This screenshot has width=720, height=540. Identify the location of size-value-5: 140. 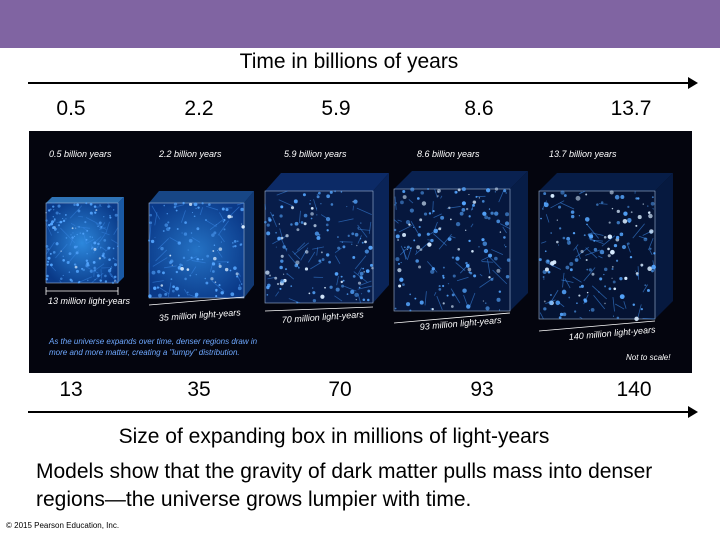
(634, 389).